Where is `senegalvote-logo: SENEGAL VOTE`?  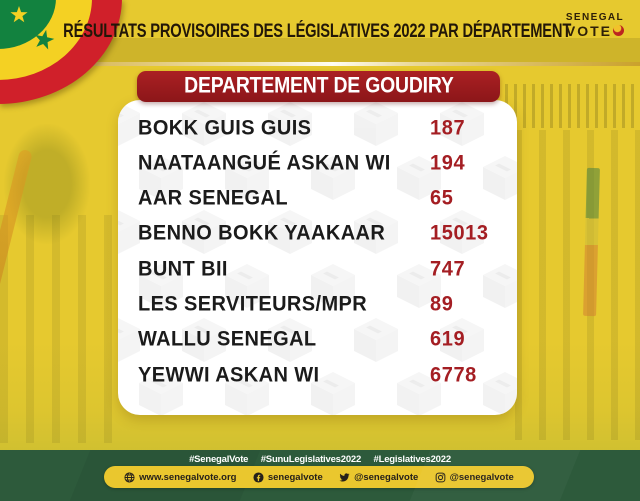 senegalvote-logo: SENEGAL VOTE is located at coordinates (594, 25).